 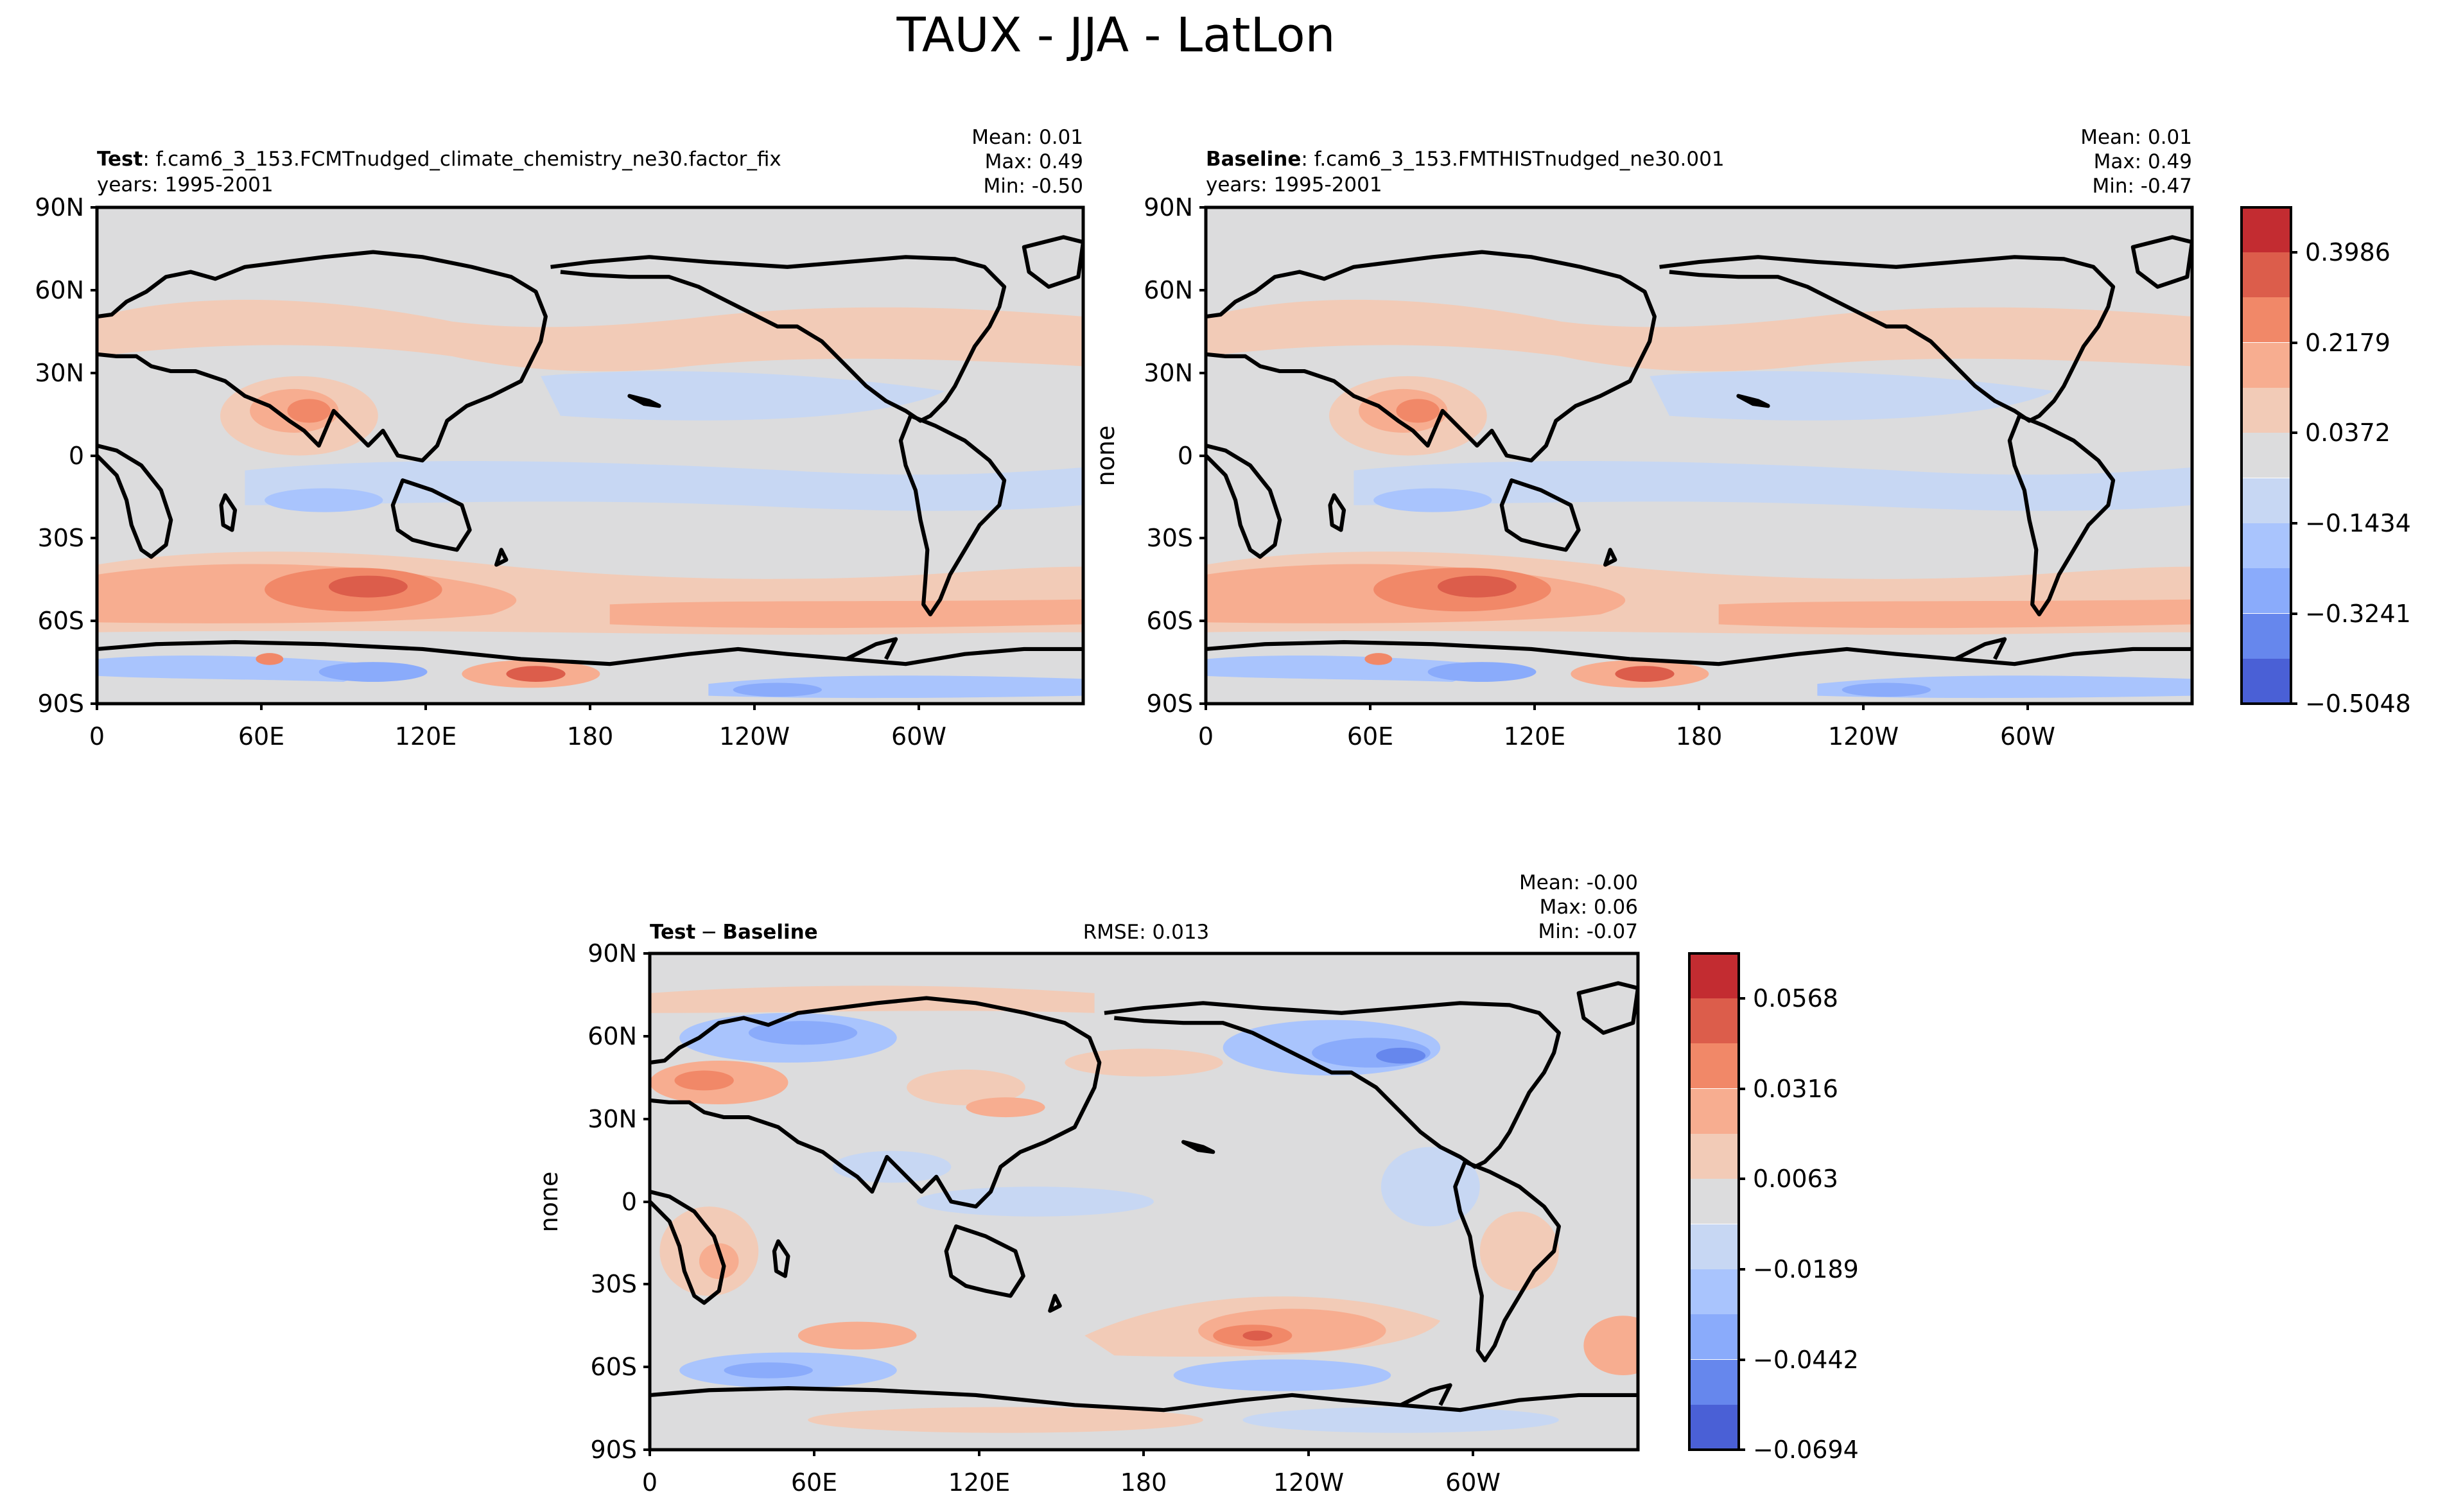 I want to click on figure-title: TAUX - JJA - LatLon, so click(x=1115, y=35).